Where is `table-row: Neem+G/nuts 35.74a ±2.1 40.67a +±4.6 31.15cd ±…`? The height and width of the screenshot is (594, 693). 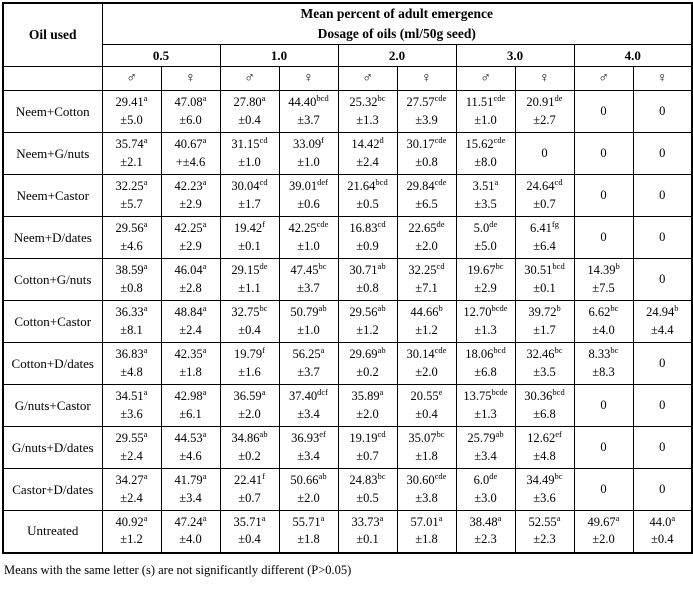 table-row: Neem+G/nuts 35.74a ±2.1 40.67a +±4.6 31.15cd ±… is located at coordinates (347, 153).